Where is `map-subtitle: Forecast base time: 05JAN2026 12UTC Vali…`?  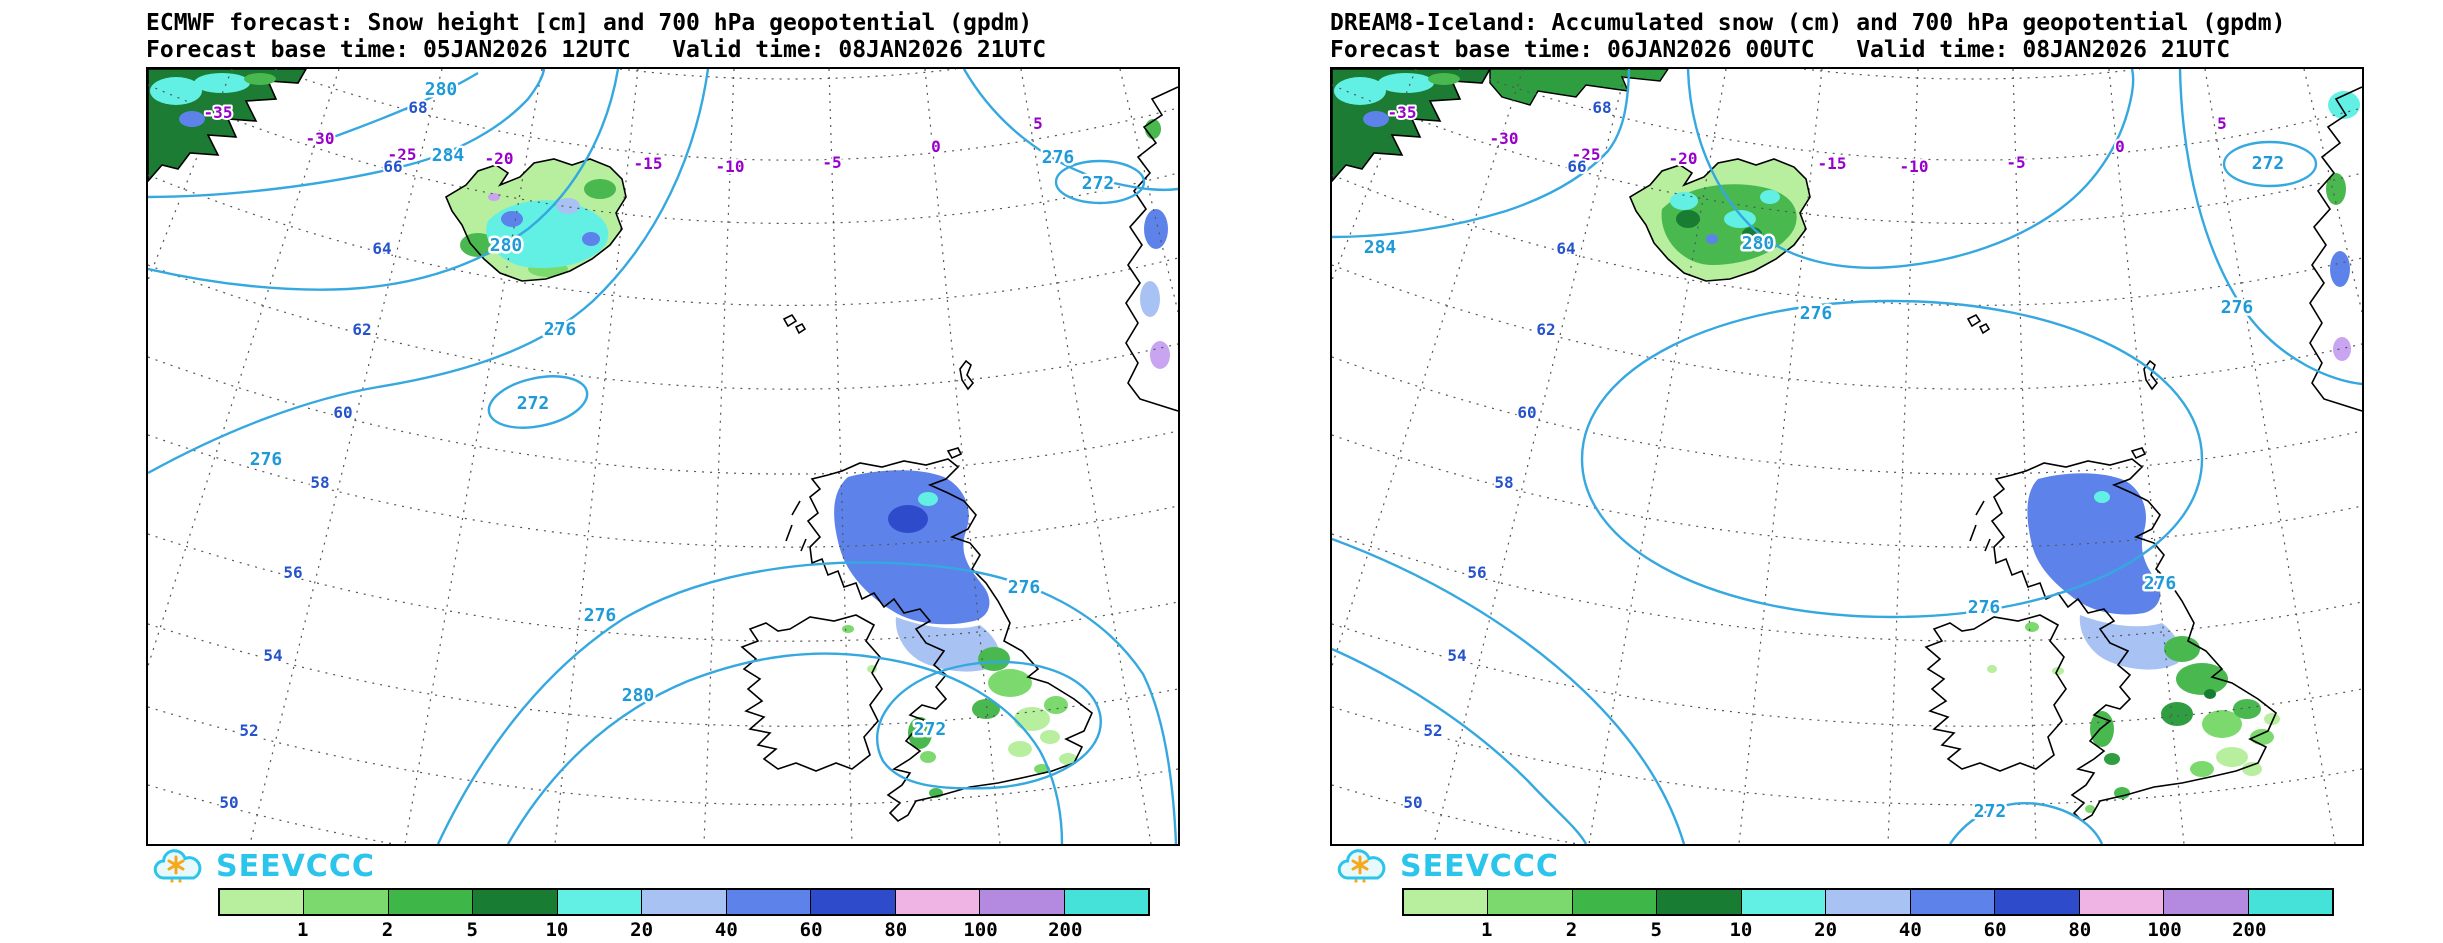 map-subtitle: Forecast base time: 05JAN2026 12UTC Vali… is located at coordinates (596, 50).